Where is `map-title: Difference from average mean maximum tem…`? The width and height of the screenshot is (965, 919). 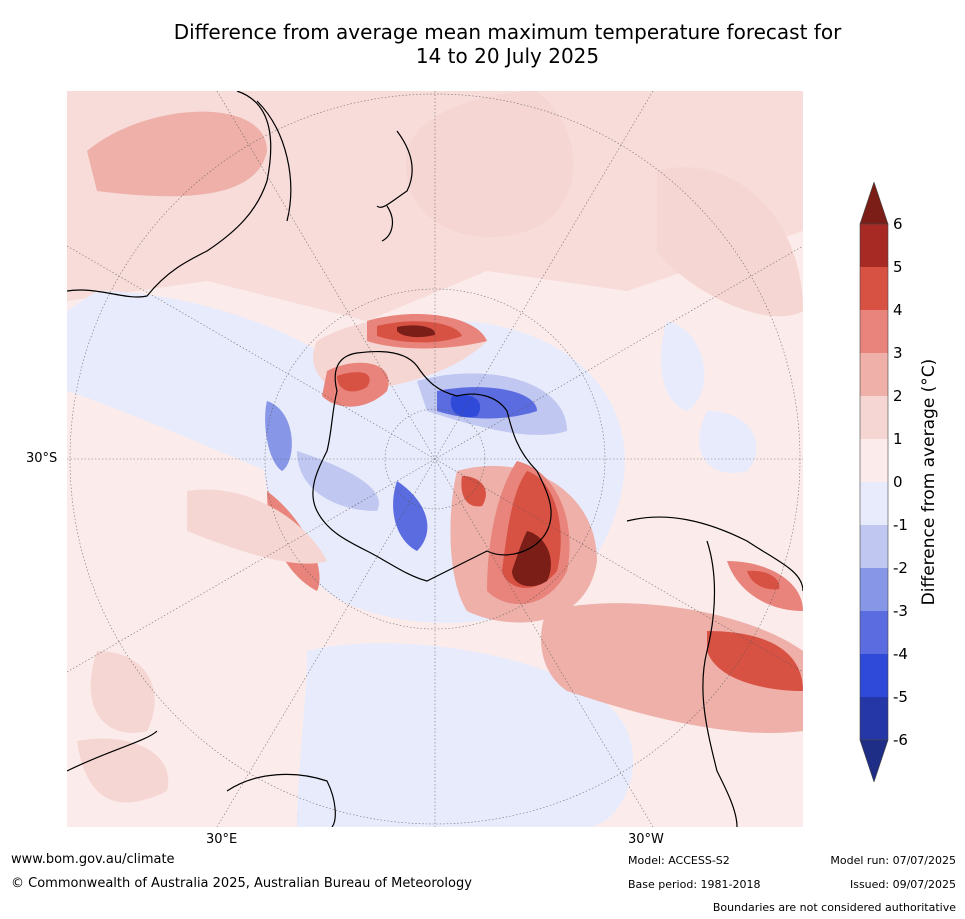
map-title: Difference from average mean maximum tem… is located at coordinates (482, 44).